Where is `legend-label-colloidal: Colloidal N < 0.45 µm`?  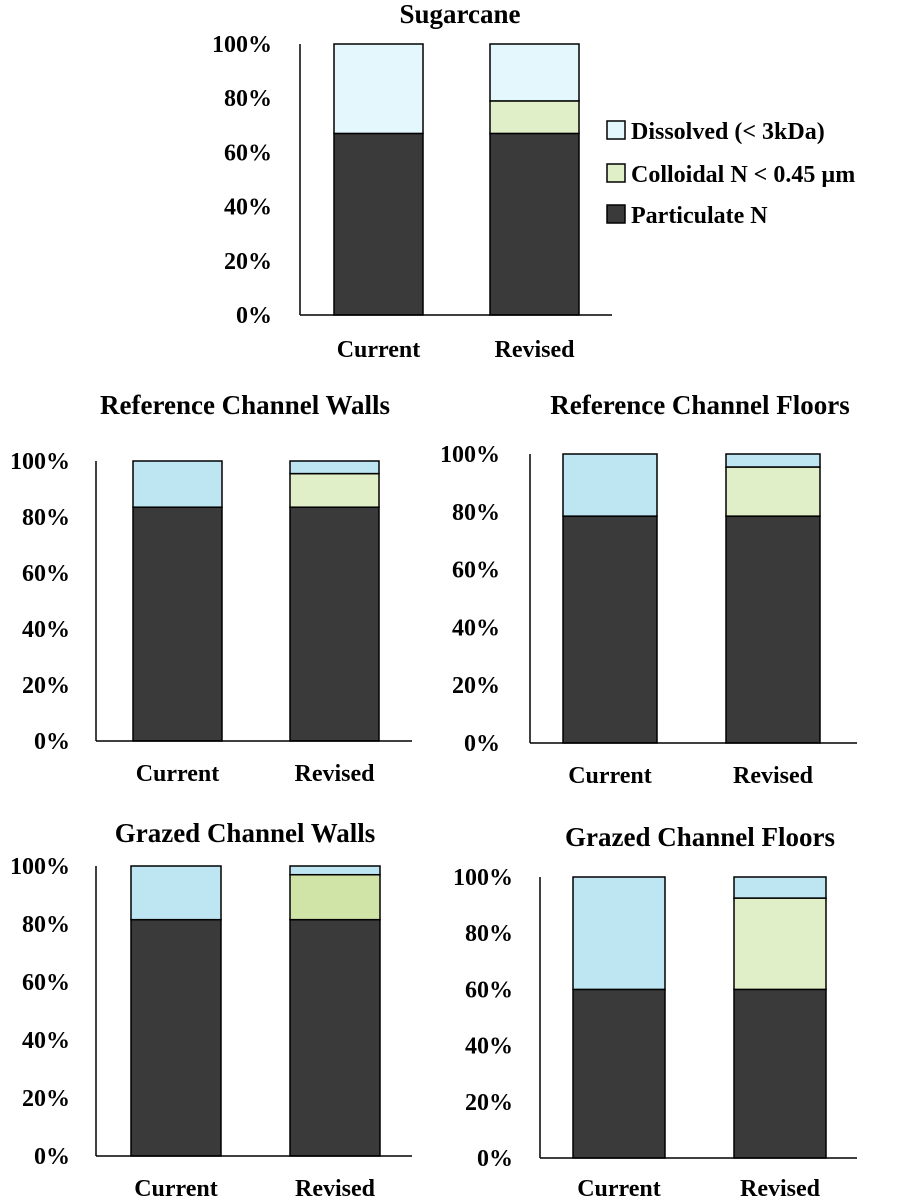
legend-label-colloidal: Colloidal N < 0.45 µm is located at coordinates (743, 175).